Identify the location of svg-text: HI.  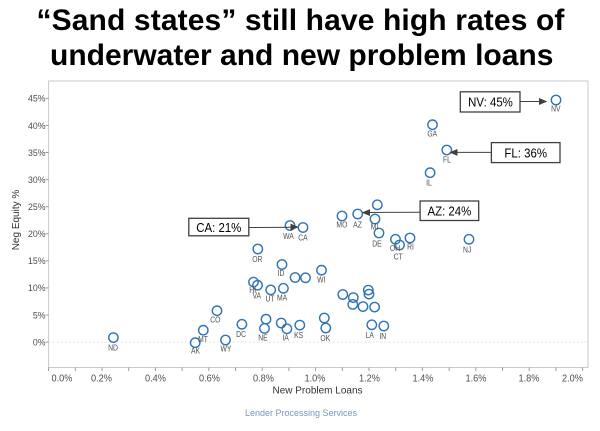
(252, 290).